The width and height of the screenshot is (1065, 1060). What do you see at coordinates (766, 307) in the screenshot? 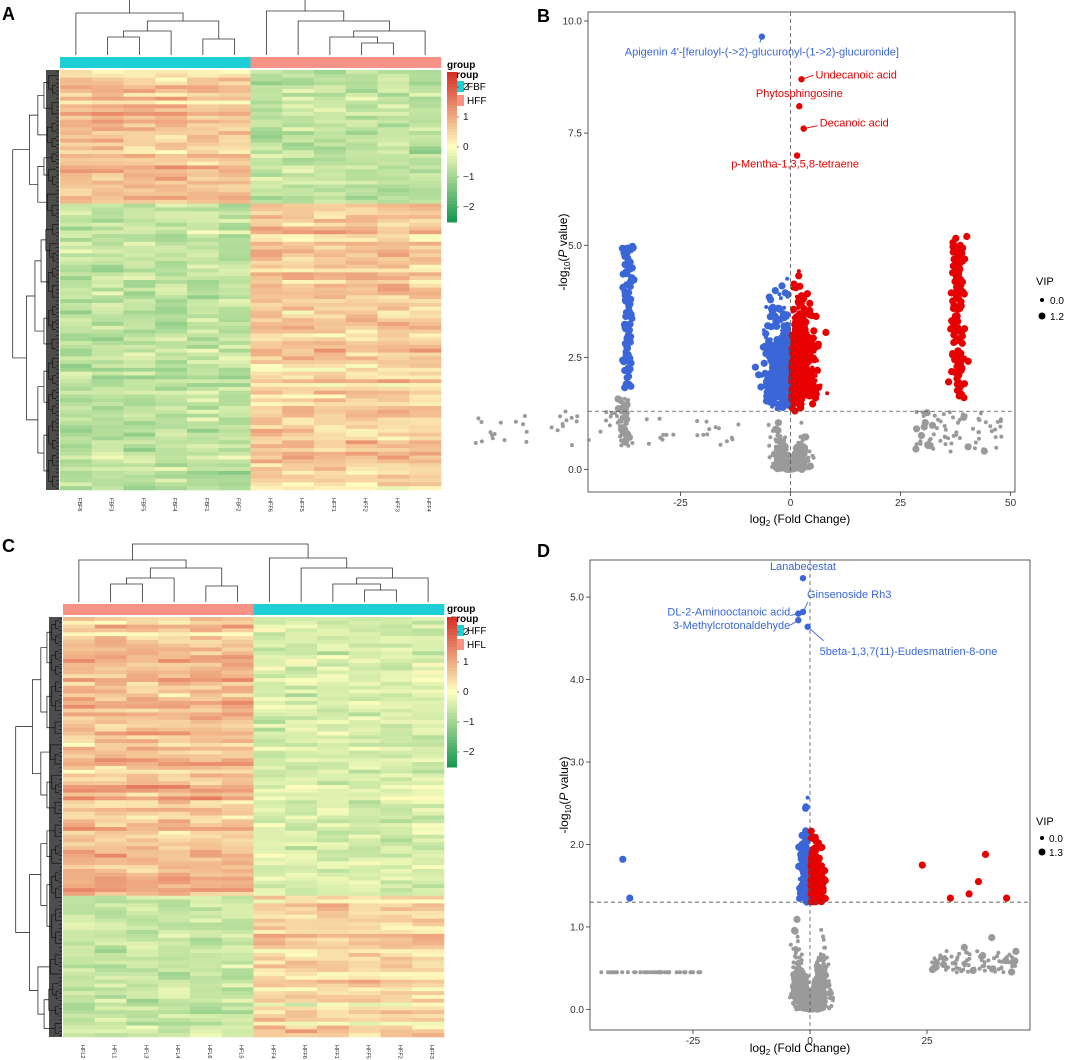
I see `point-down` at bounding box center [766, 307].